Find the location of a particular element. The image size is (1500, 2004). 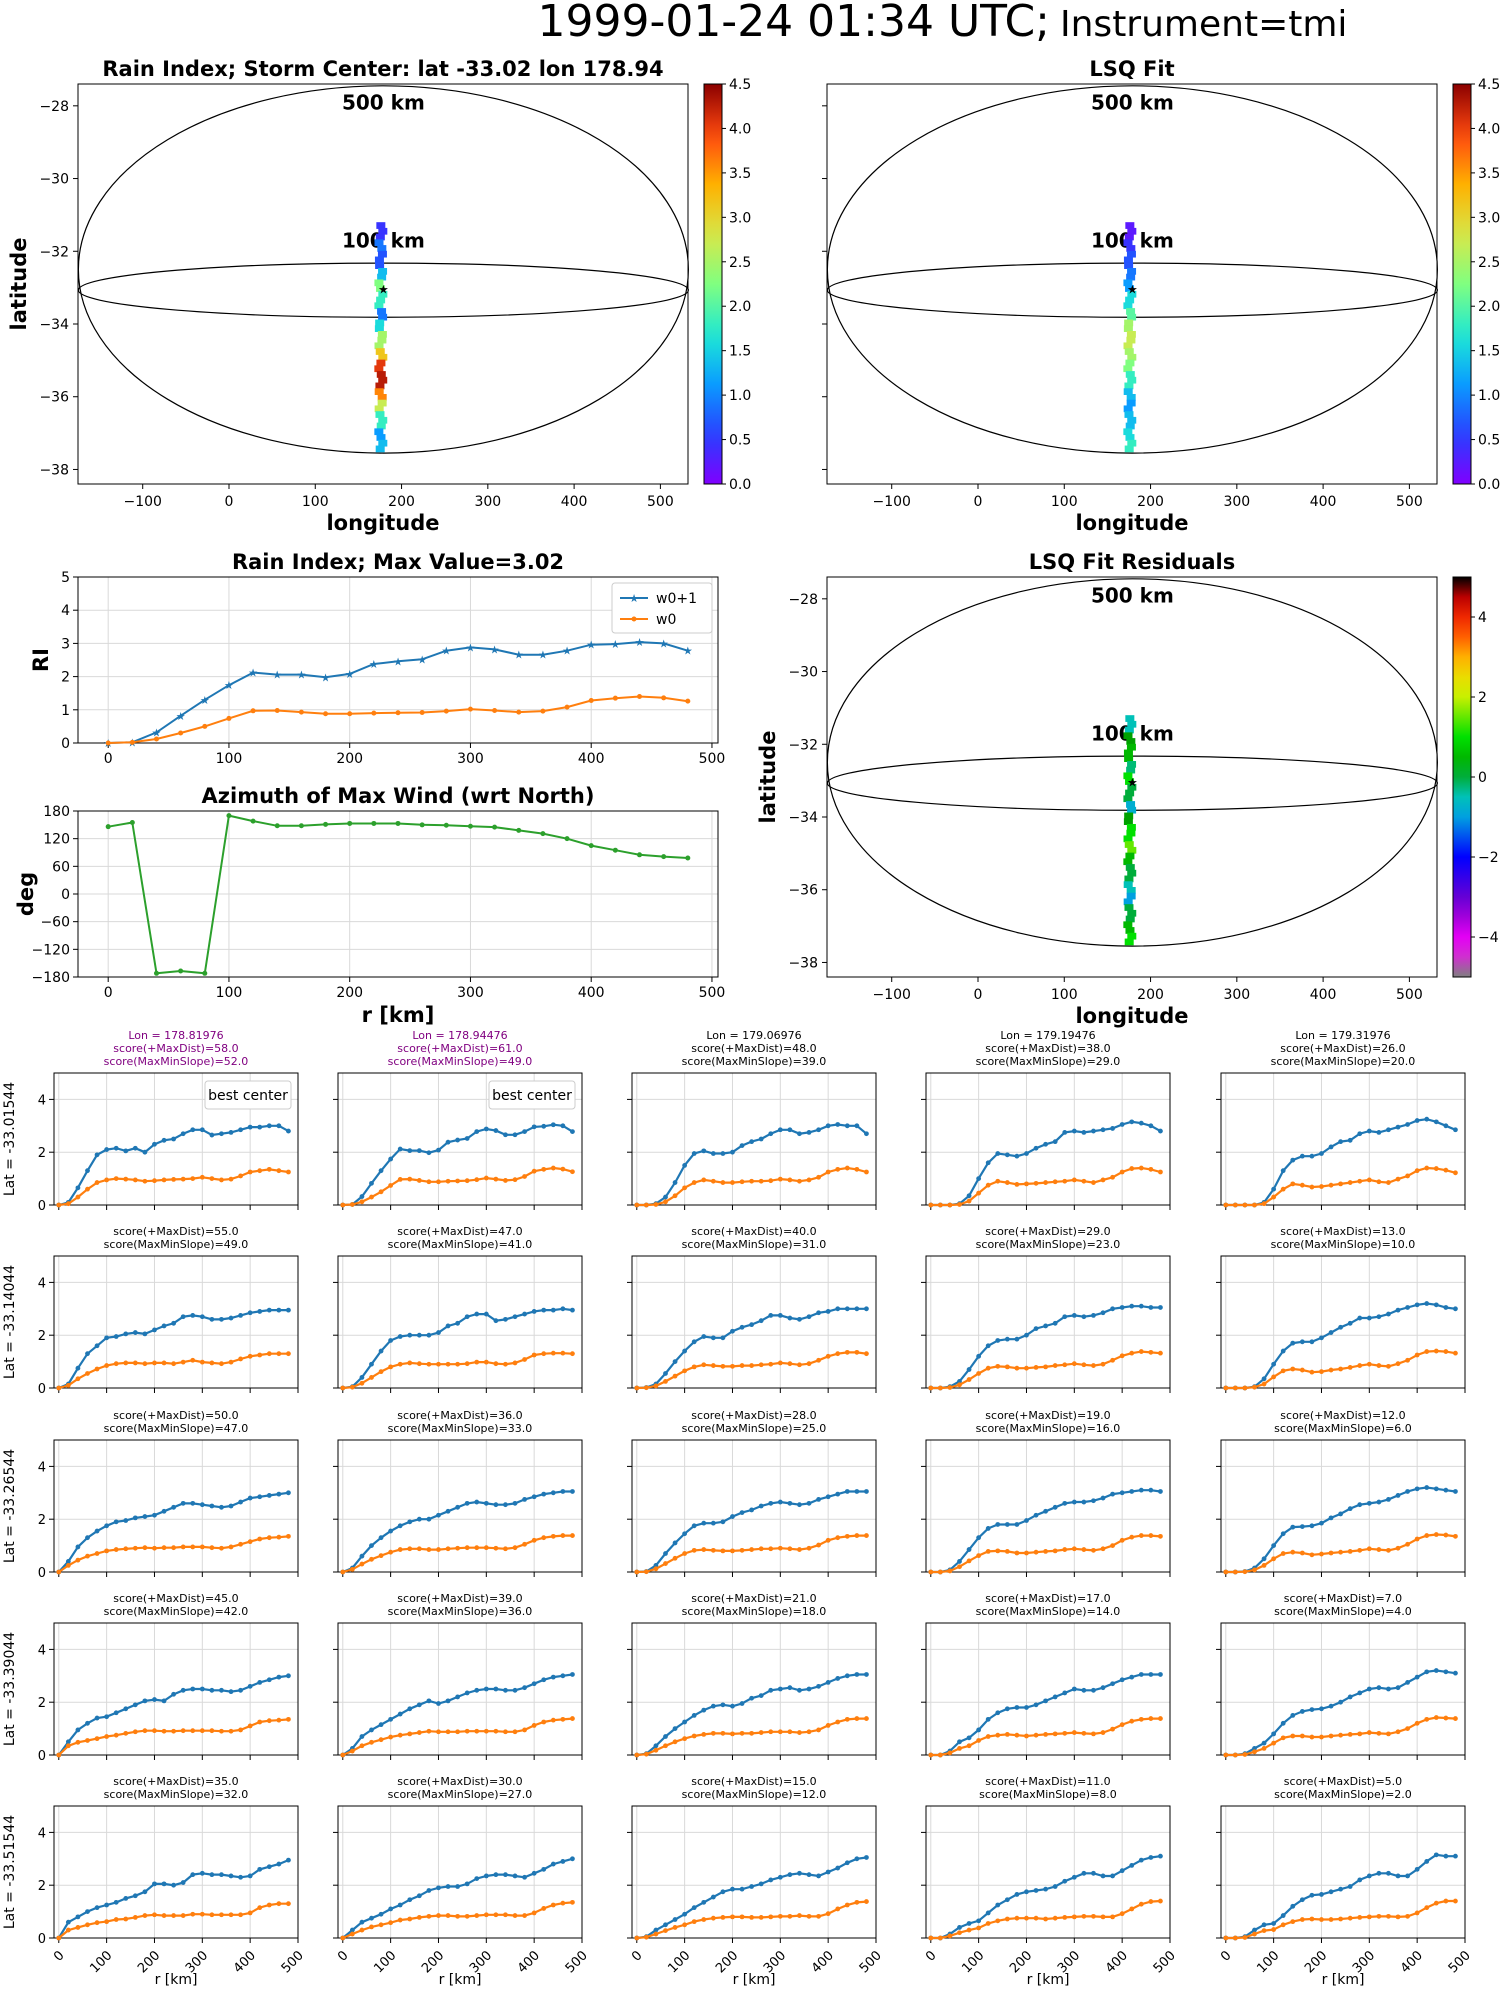

ri-panel-xtick-label: 300 is located at coordinates (470, 759).